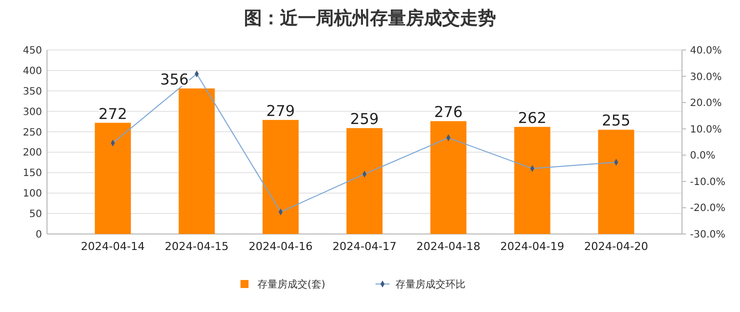  I want to click on y2-tick-label: -20.0%, so click(708, 208).